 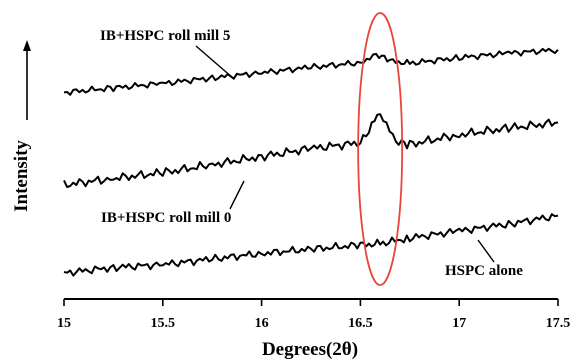 What do you see at coordinates (165, 36) in the screenshot?
I see `series-label-roll-mill-5: IB+HSPC roll mill 5` at bounding box center [165, 36].